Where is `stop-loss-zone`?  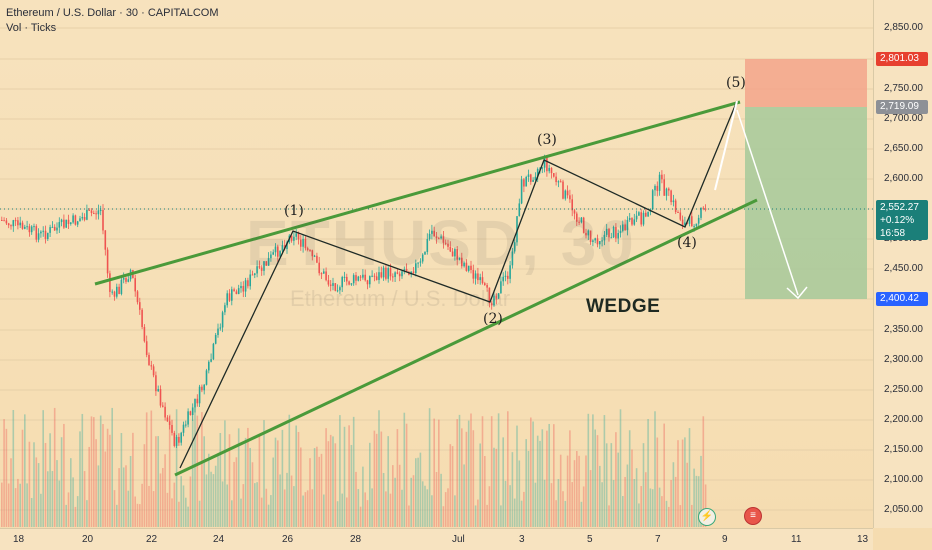
stop-loss-zone is located at coordinates (806, 83).